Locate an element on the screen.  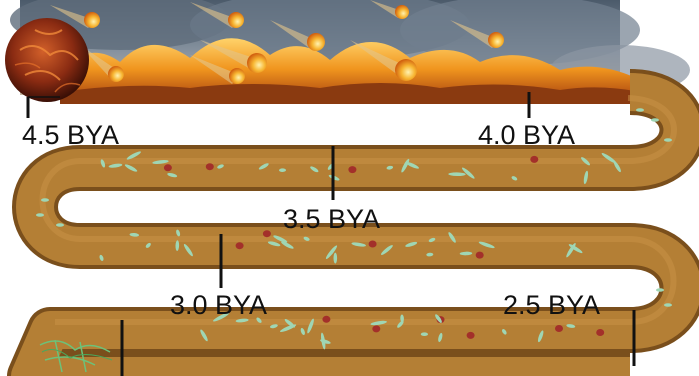
marker-2-5-bya: 2.5 BYA is located at coordinates (569, 328).